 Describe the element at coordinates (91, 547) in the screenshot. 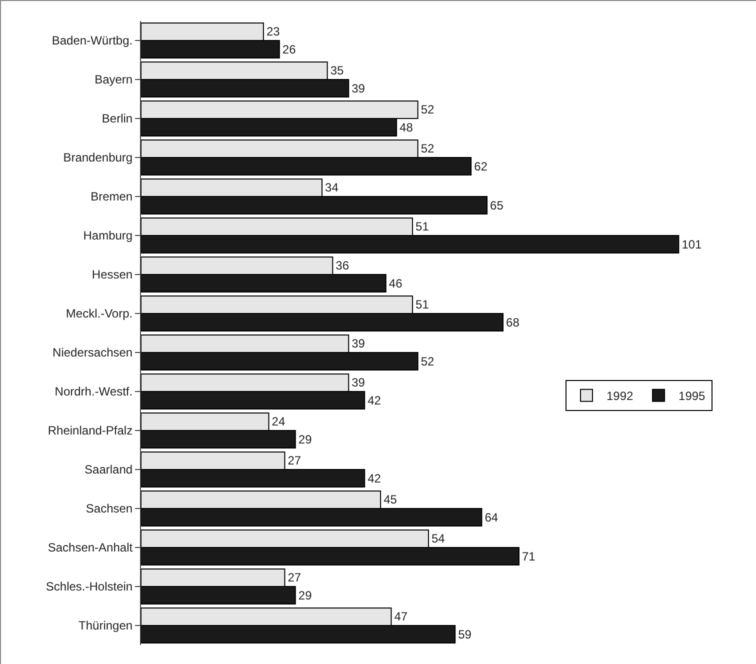

I see `y-tick-label: Sachsen-Anhalt` at that location.